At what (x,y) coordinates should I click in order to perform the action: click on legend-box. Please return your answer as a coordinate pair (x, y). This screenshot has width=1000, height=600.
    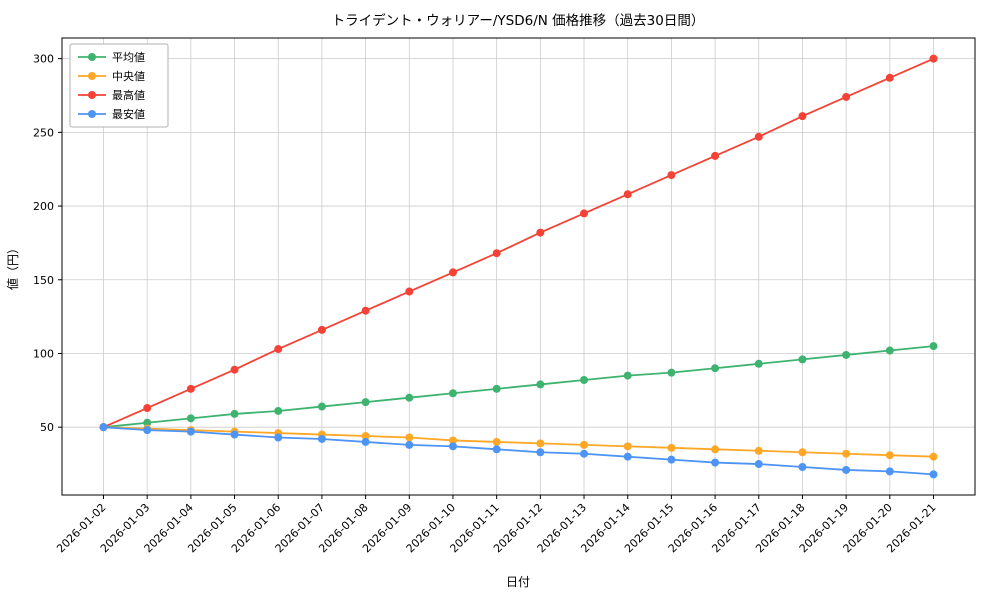
    Looking at the image, I should click on (119, 85).